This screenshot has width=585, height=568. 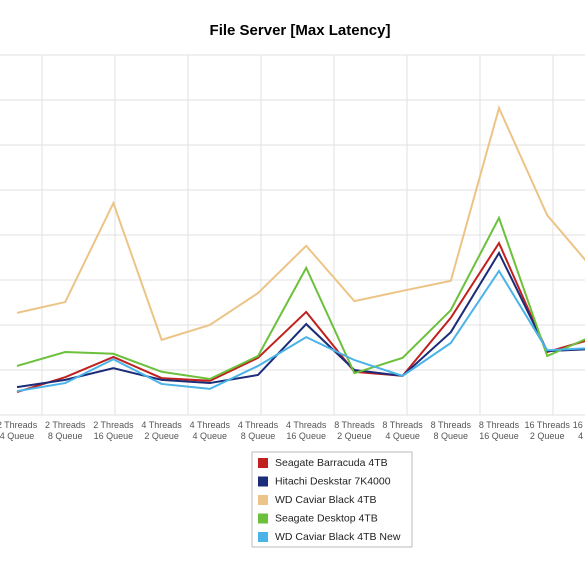 What do you see at coordinates (300, 30) in the screenshot?
I see `chart-title: File Server [Max Latency]` at bounding box center [300, 30].